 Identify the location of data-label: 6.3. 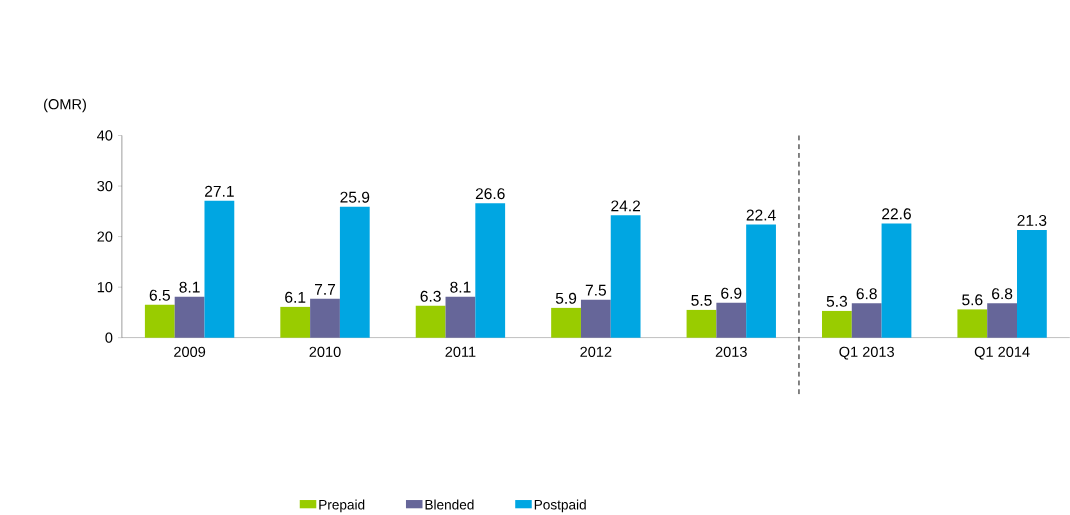
(430, 296).